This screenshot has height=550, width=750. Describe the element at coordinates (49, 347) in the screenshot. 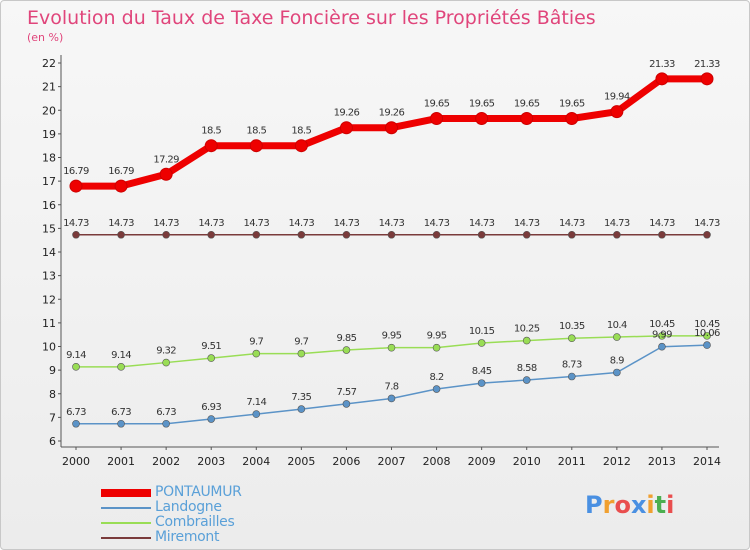

I see `y-tick-label: 10` at that location.